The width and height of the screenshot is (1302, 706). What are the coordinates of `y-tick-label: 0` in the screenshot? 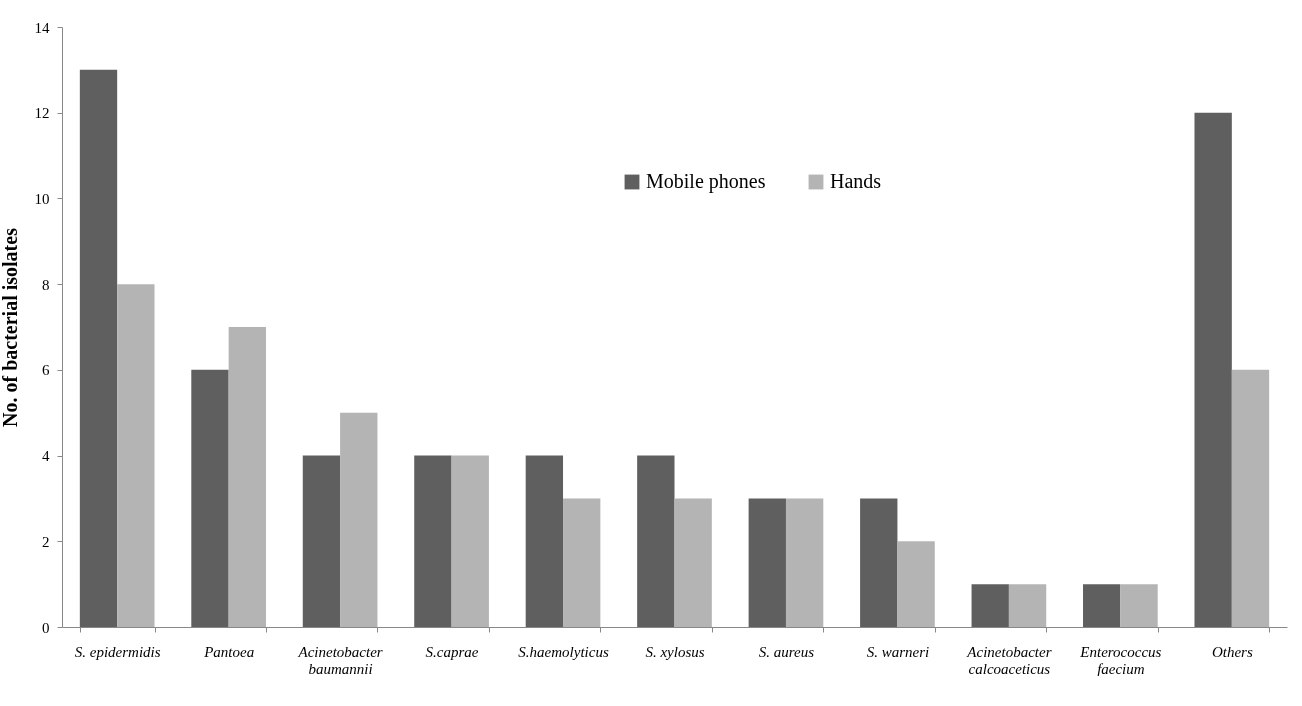 It's located at (46, 627).